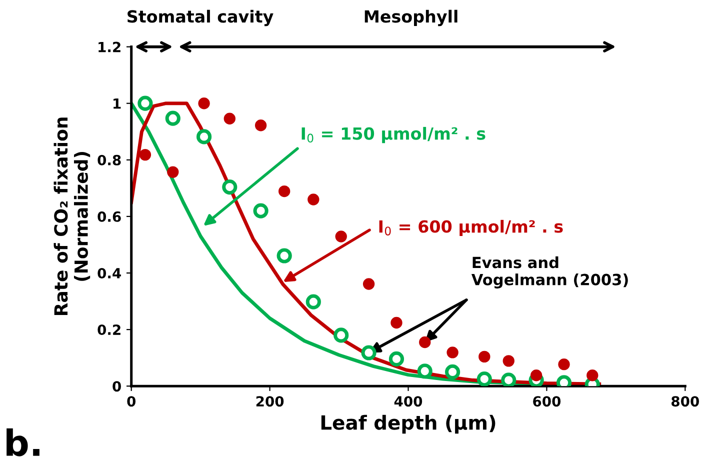 This screenshot has height=468, width=710. I want to click on text: Mesophyll, so click(411, 18).